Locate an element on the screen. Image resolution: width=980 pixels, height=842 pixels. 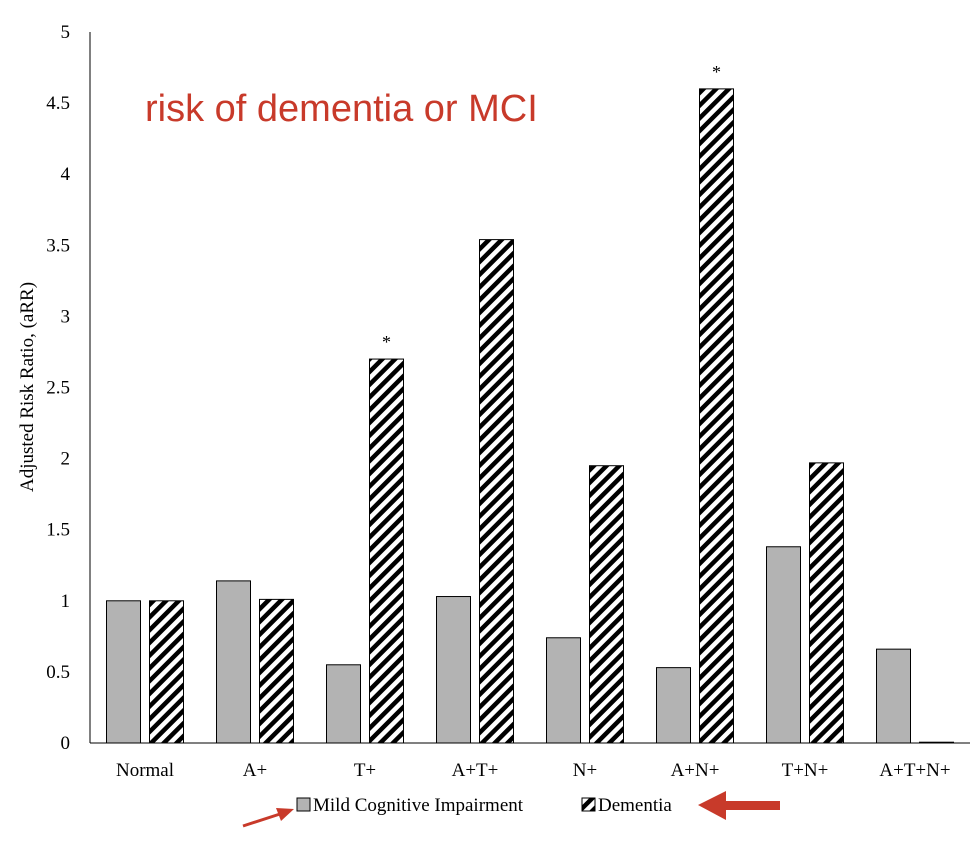
y-tick-label: 4.5 is located at coordinates (58, 103).